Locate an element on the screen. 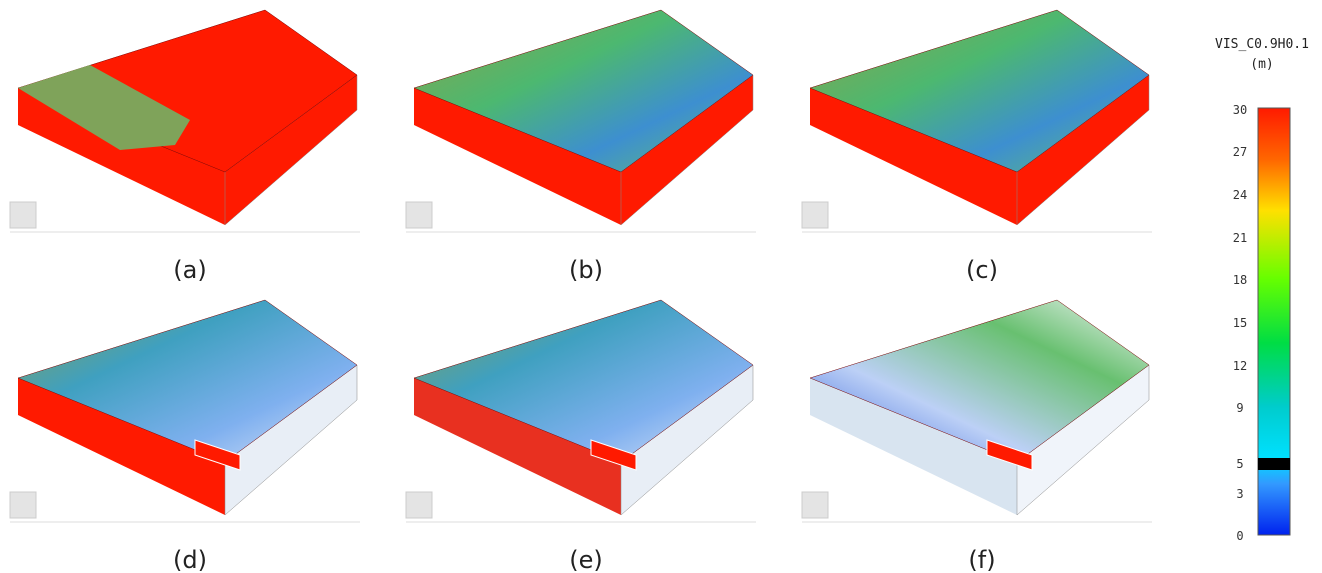 The width and height of the screenshot is (1322, 573). colorbar-tick-label: 3 is located at coordinates (1239, 494).